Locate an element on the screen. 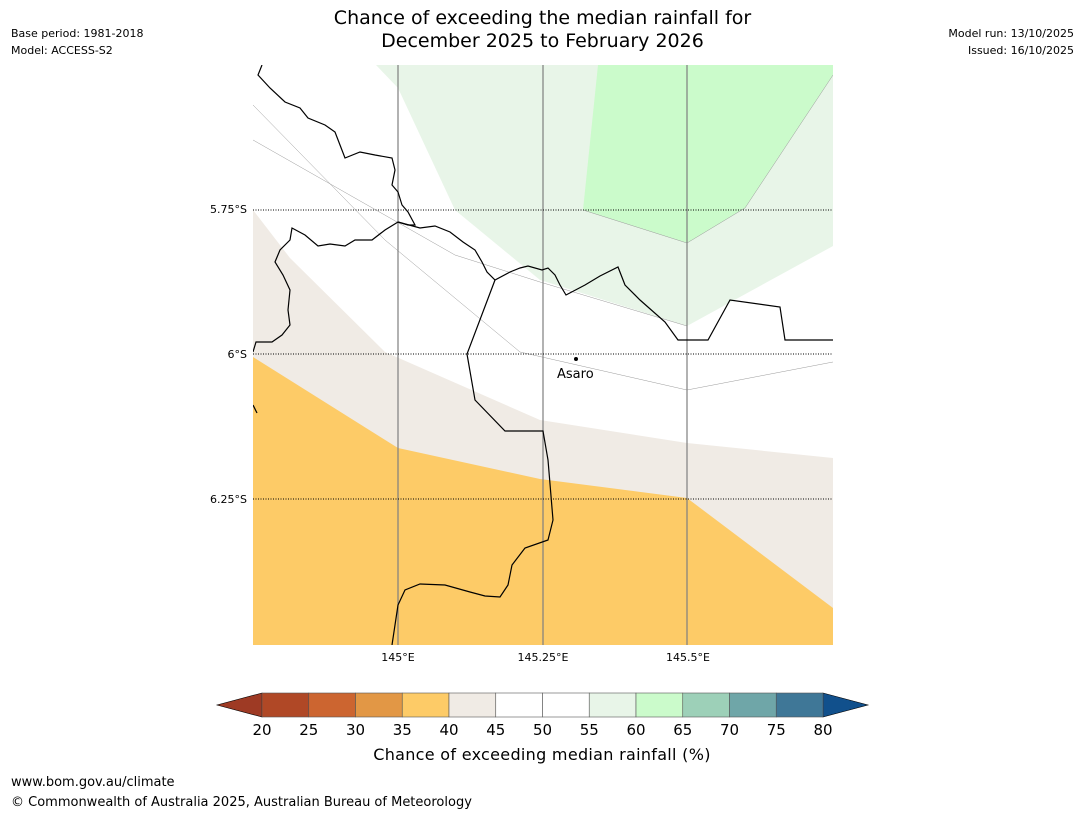  colorbar-tick-label: 35 is located at coordinates (402, 730).